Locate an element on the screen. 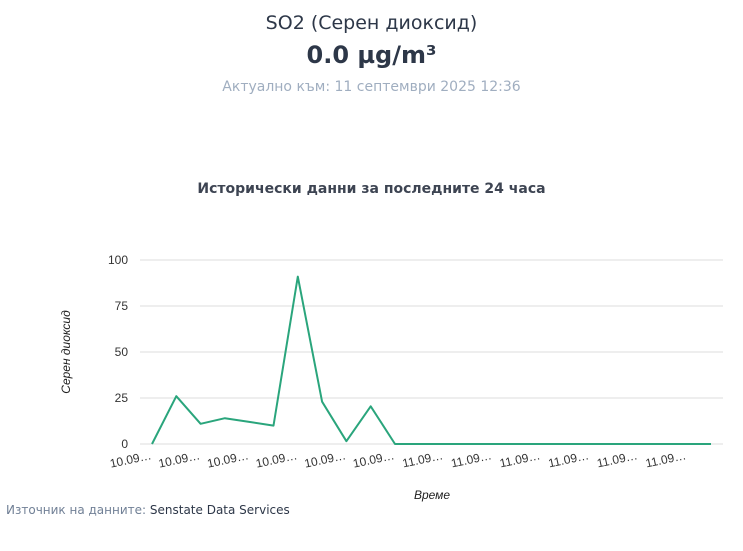 Image resolution: width=743 pixels, height=551 pixels. y-tick-label: 0 is located at coordinates (124, 444).